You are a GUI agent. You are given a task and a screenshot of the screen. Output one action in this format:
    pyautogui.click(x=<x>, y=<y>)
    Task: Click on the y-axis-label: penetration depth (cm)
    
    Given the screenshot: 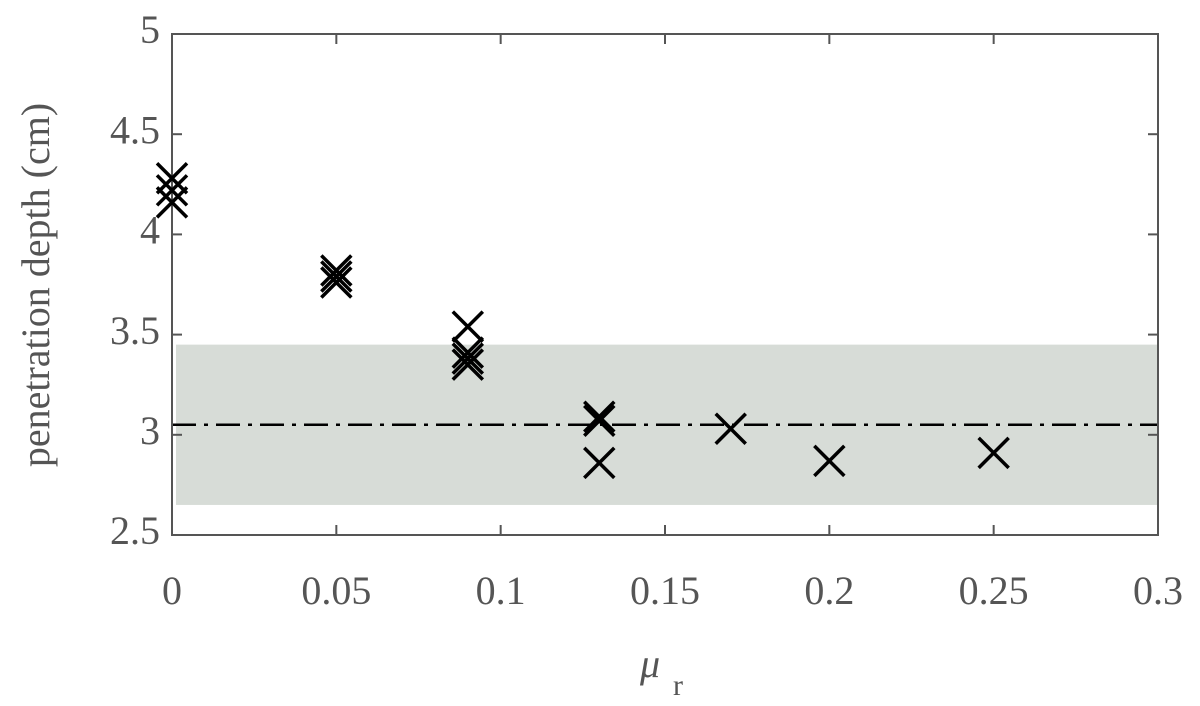 What is the action you would take?
    pyautogui.click(x=35, y=285)
    